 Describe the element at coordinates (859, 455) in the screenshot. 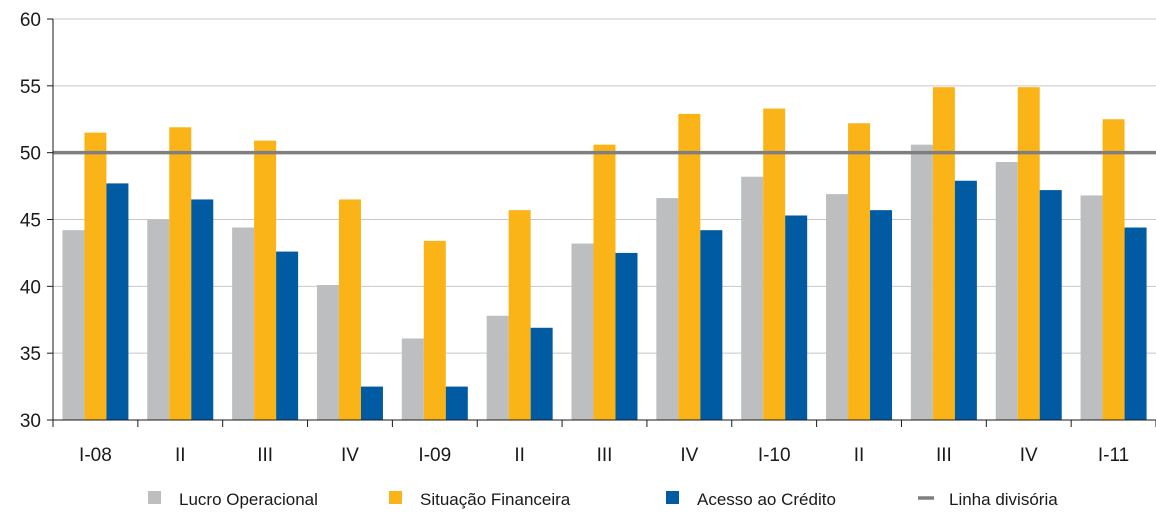

I see `x-tick-label-9: II` at that location.